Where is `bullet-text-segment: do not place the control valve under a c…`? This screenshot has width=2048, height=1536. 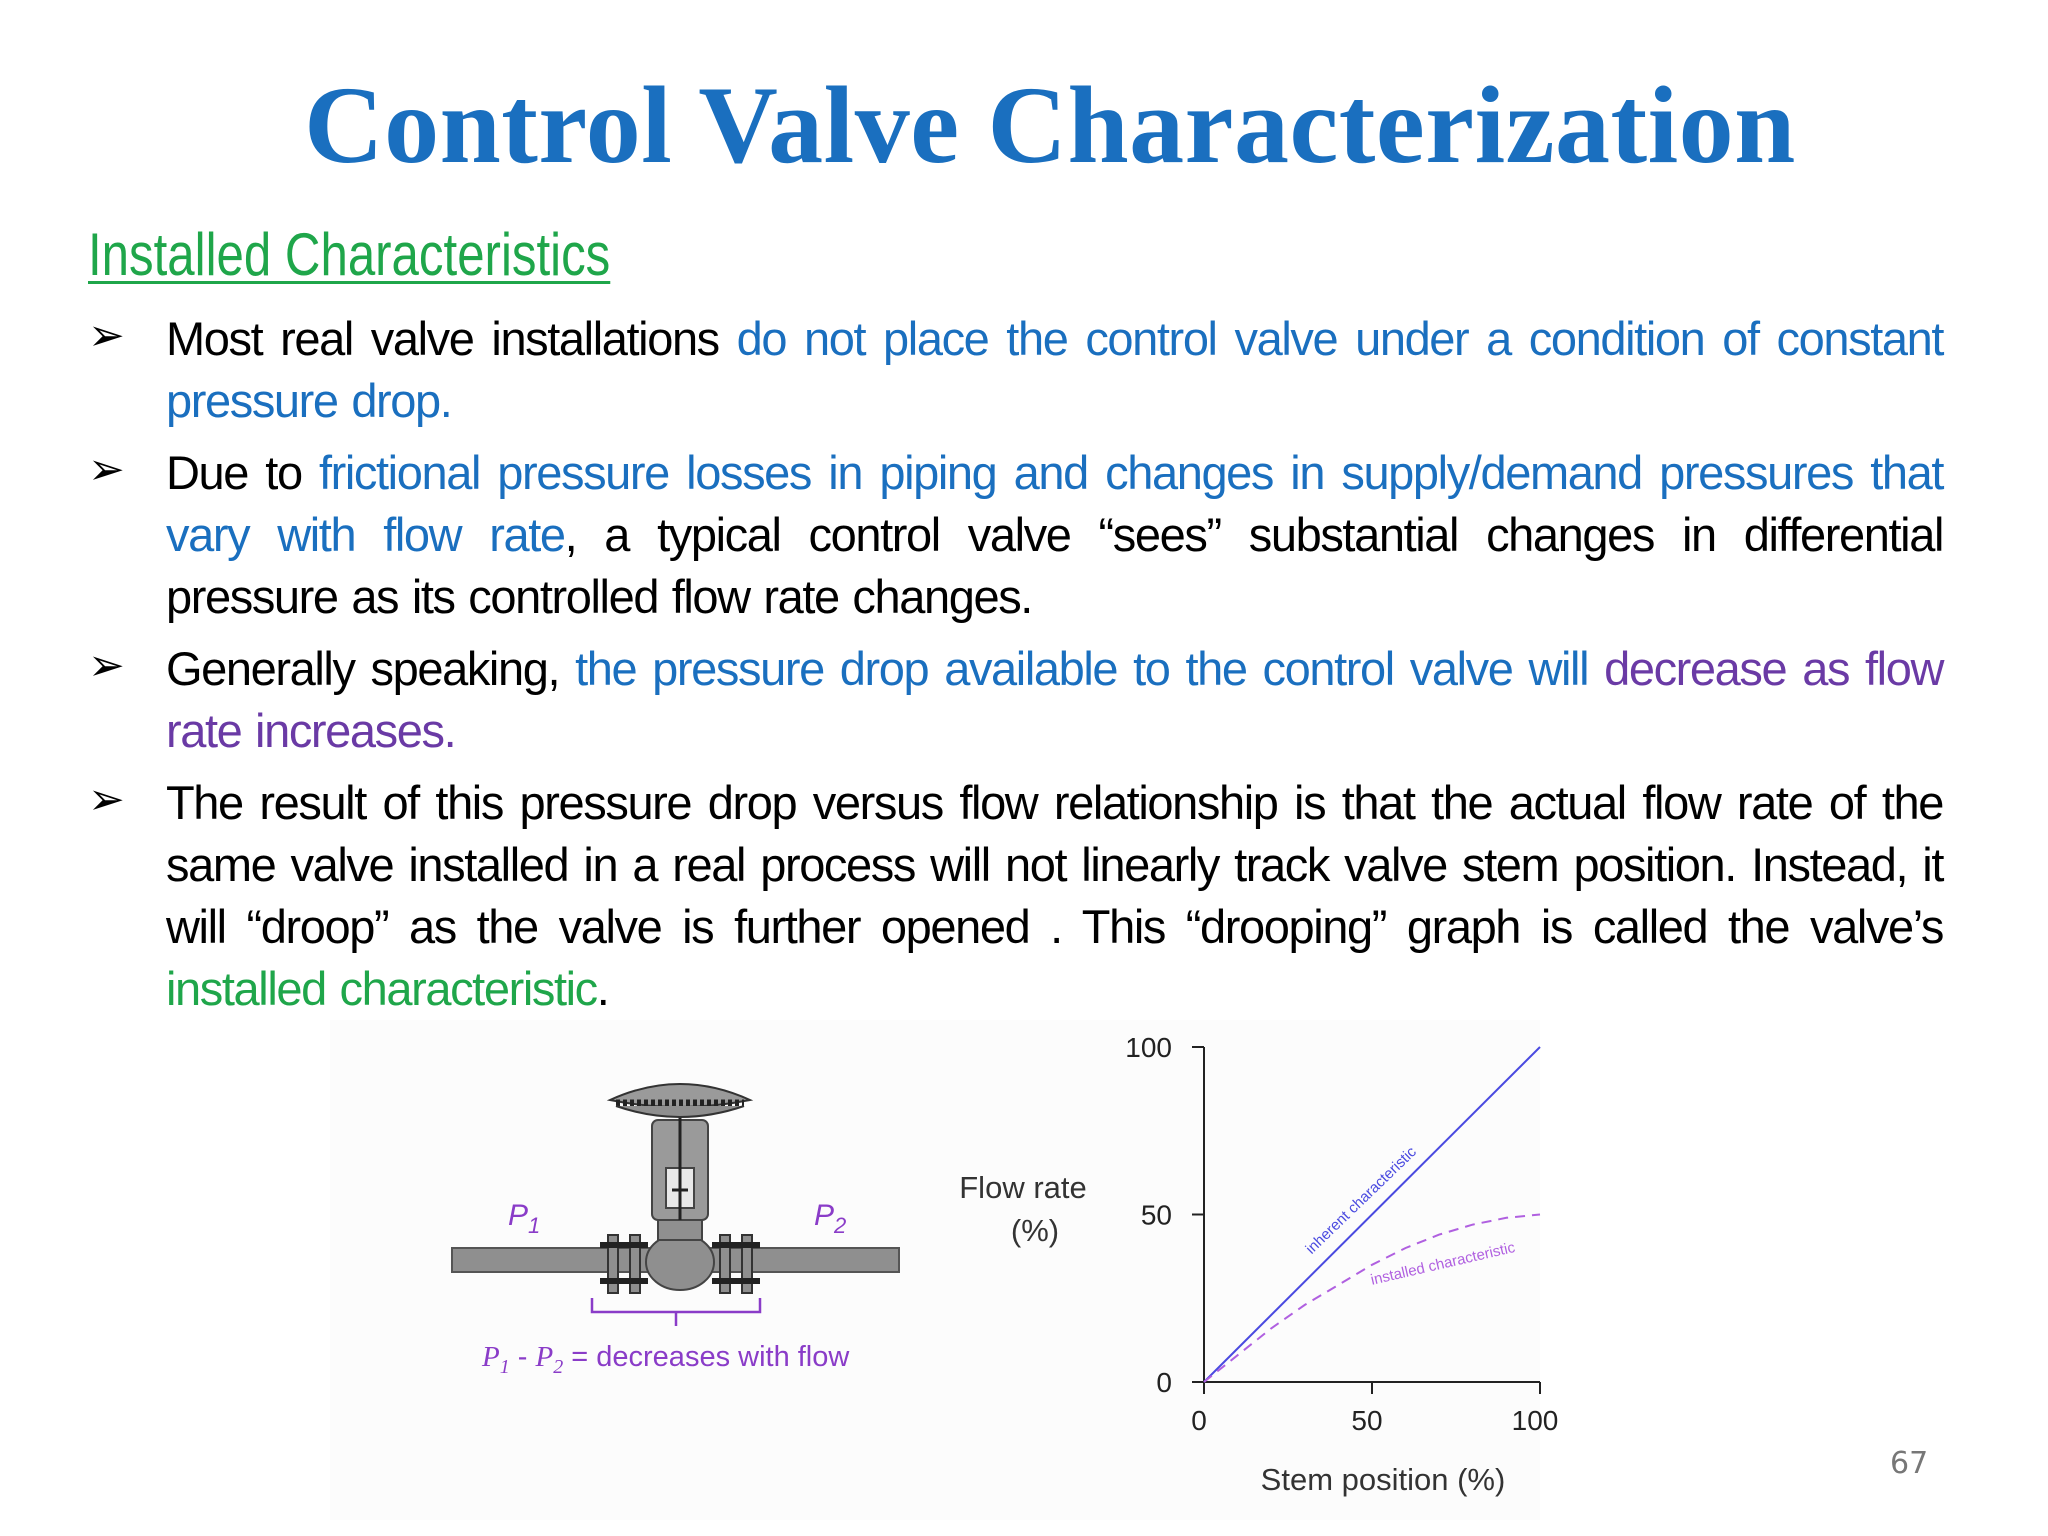 bullet-text-segment: do not place the control valve under a c… is located at coordinates (1055, 369).